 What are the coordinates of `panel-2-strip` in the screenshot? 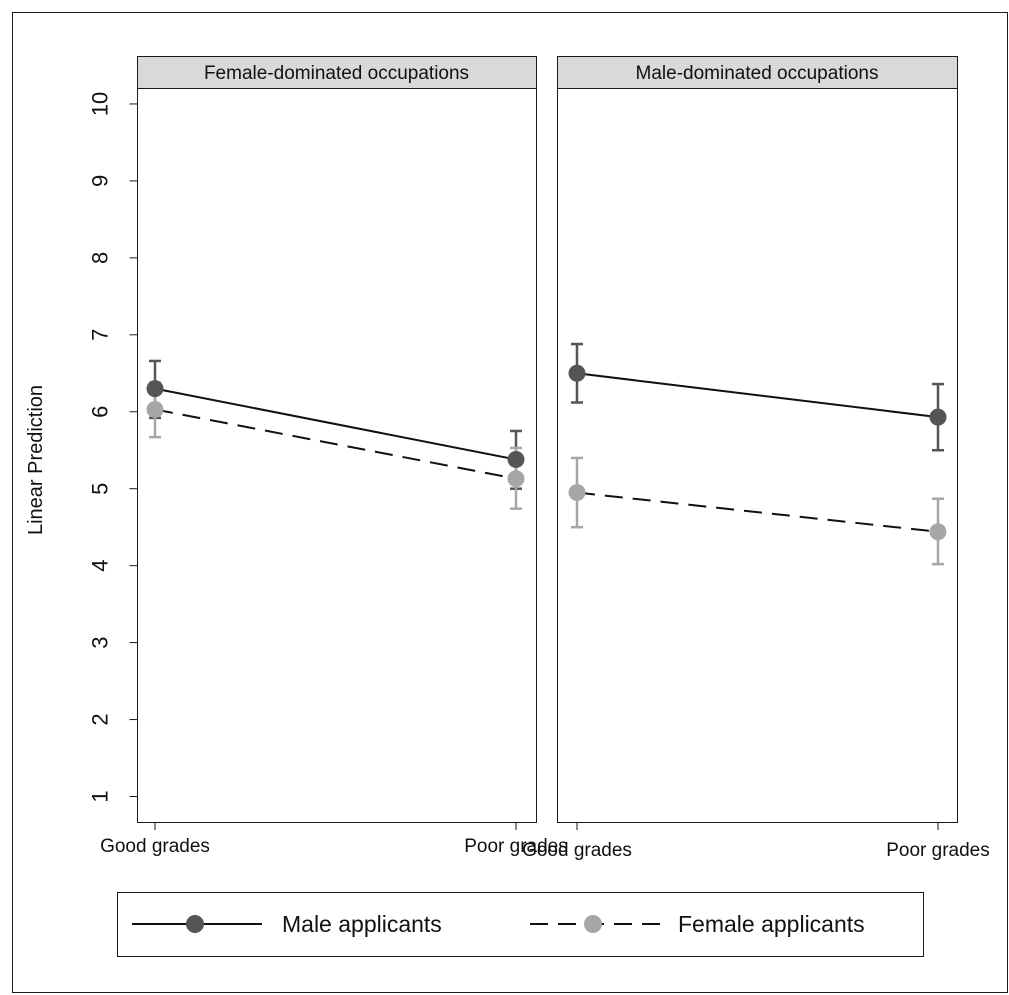 It's located at (757, 72).